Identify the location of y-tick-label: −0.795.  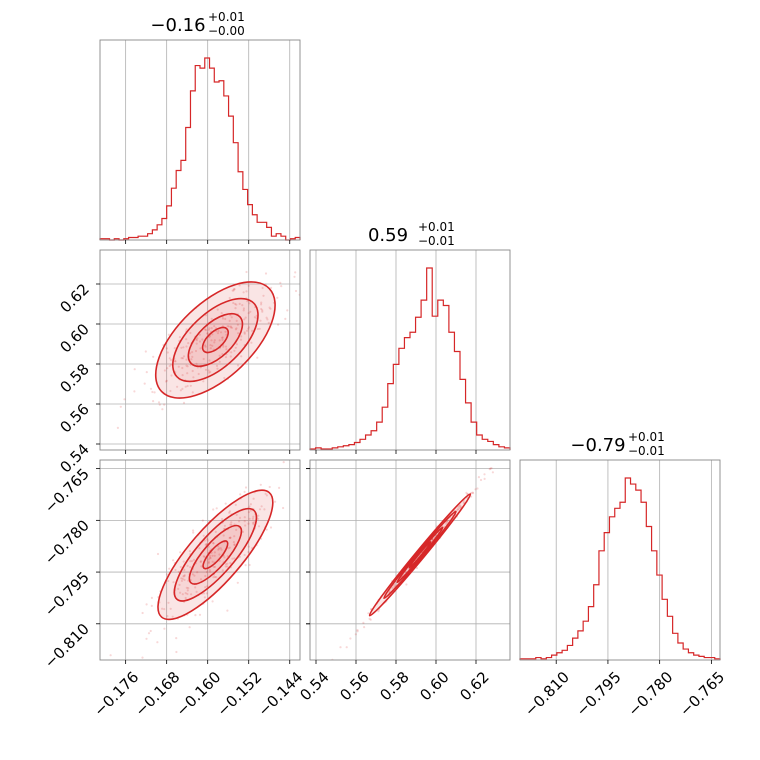
(67, 594).